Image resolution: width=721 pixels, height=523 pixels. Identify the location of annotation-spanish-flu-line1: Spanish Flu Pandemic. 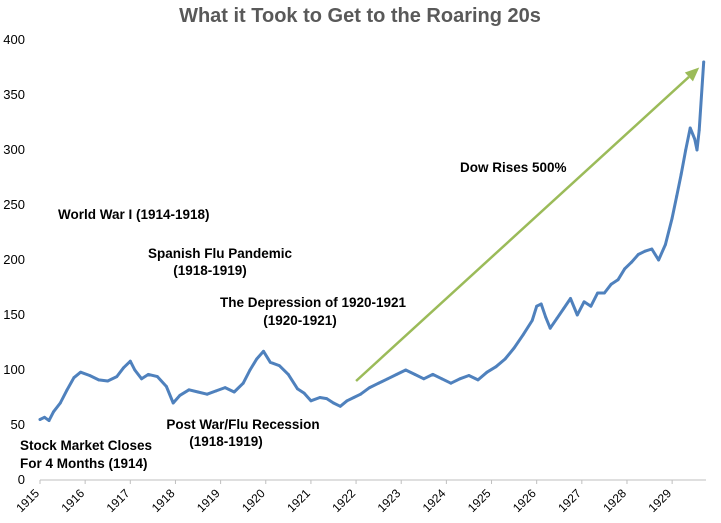
(220, 253).